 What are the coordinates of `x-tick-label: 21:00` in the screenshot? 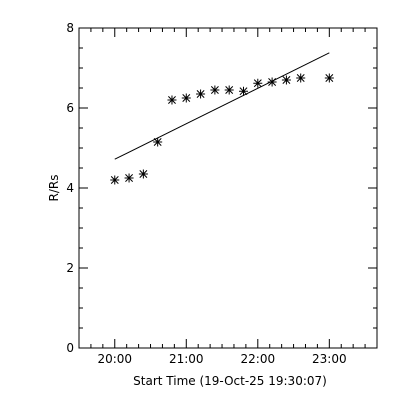 It's located at (186, 359).